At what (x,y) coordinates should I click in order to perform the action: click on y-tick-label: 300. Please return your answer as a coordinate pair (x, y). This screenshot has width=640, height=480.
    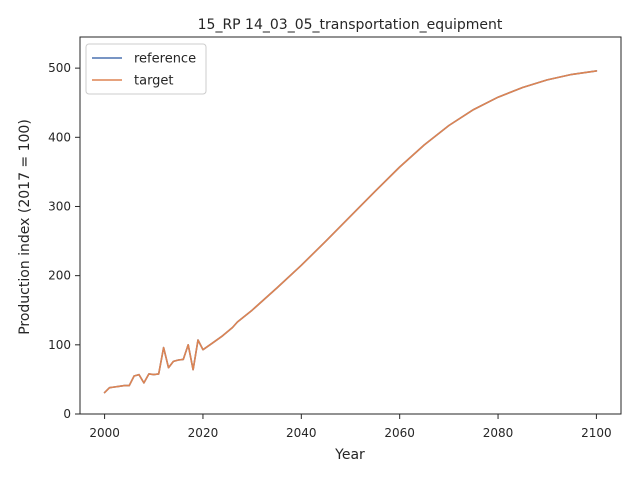
    Looking at the image, I should click on (59, 206).